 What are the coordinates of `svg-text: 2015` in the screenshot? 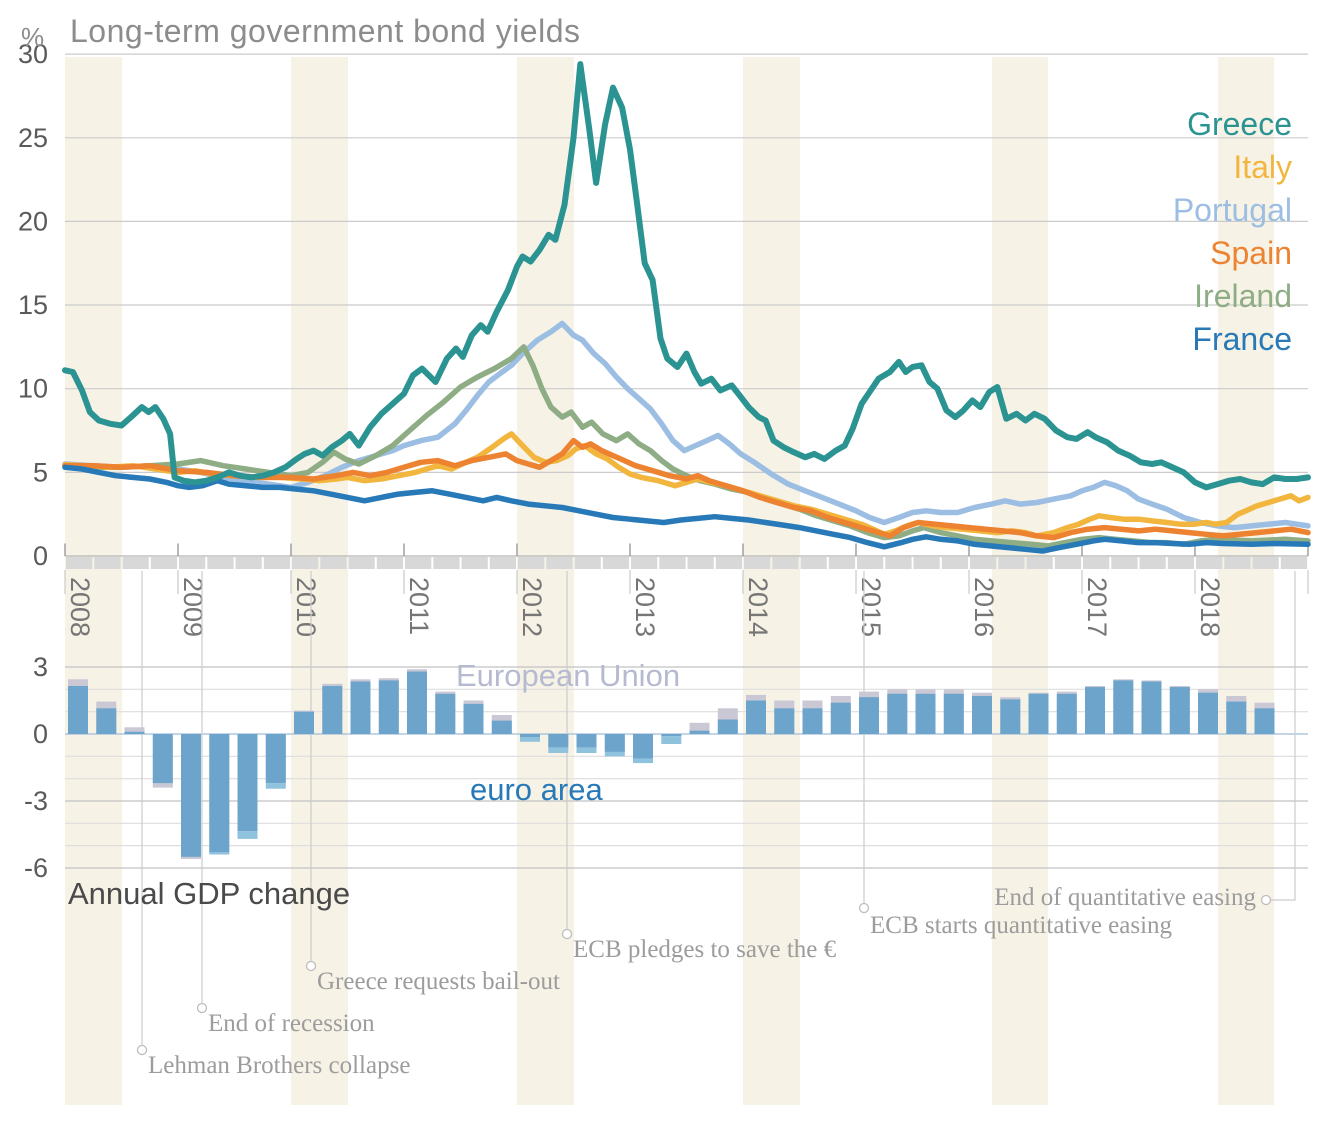 It's located at (871, 607).